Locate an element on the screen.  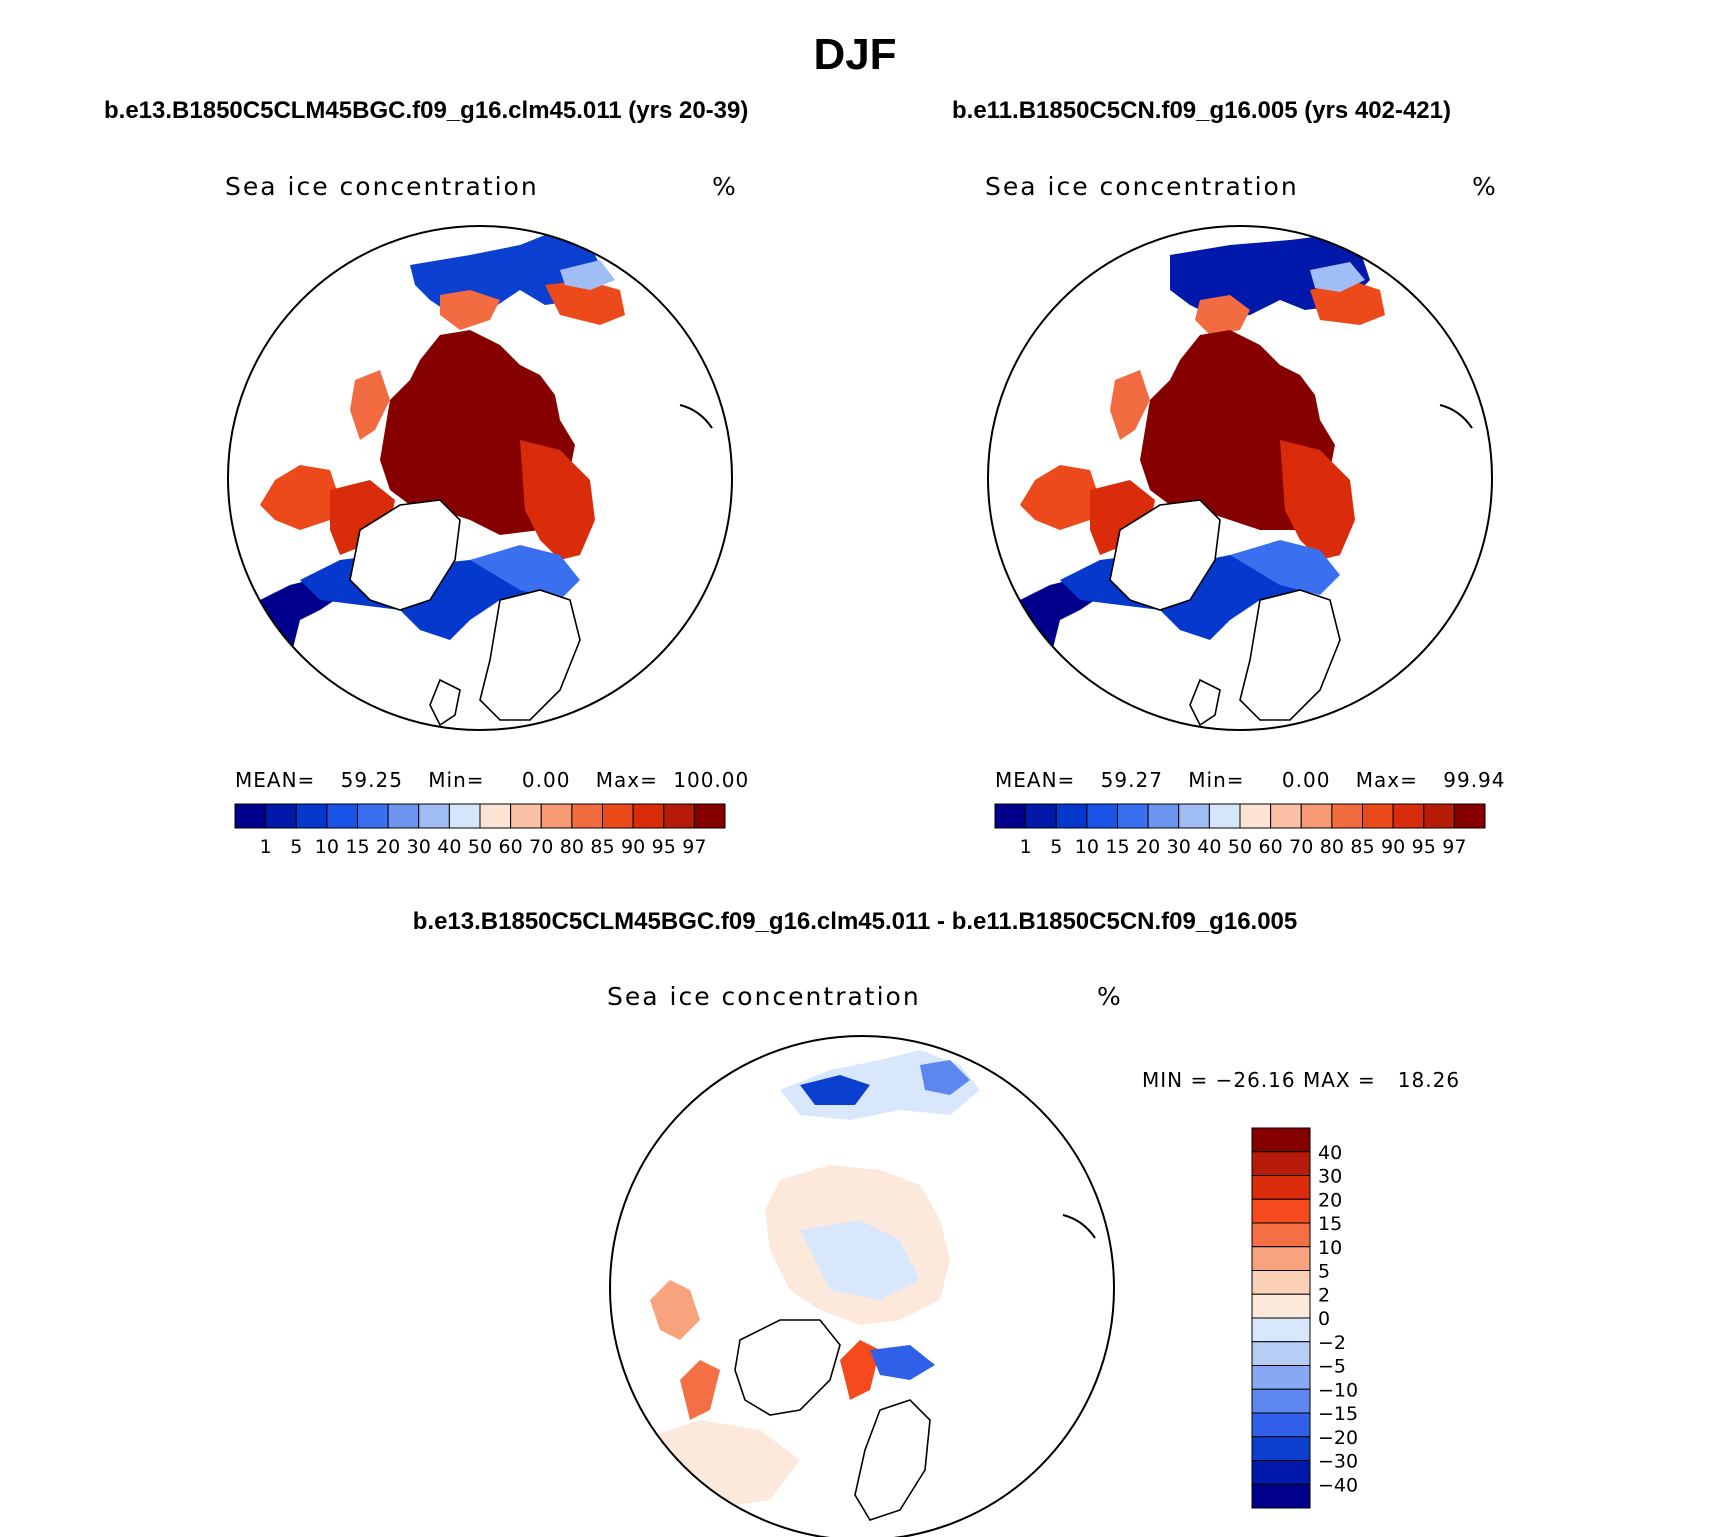
panel-2-colorbar-label: 5 is located at coordinates (1056, 847).